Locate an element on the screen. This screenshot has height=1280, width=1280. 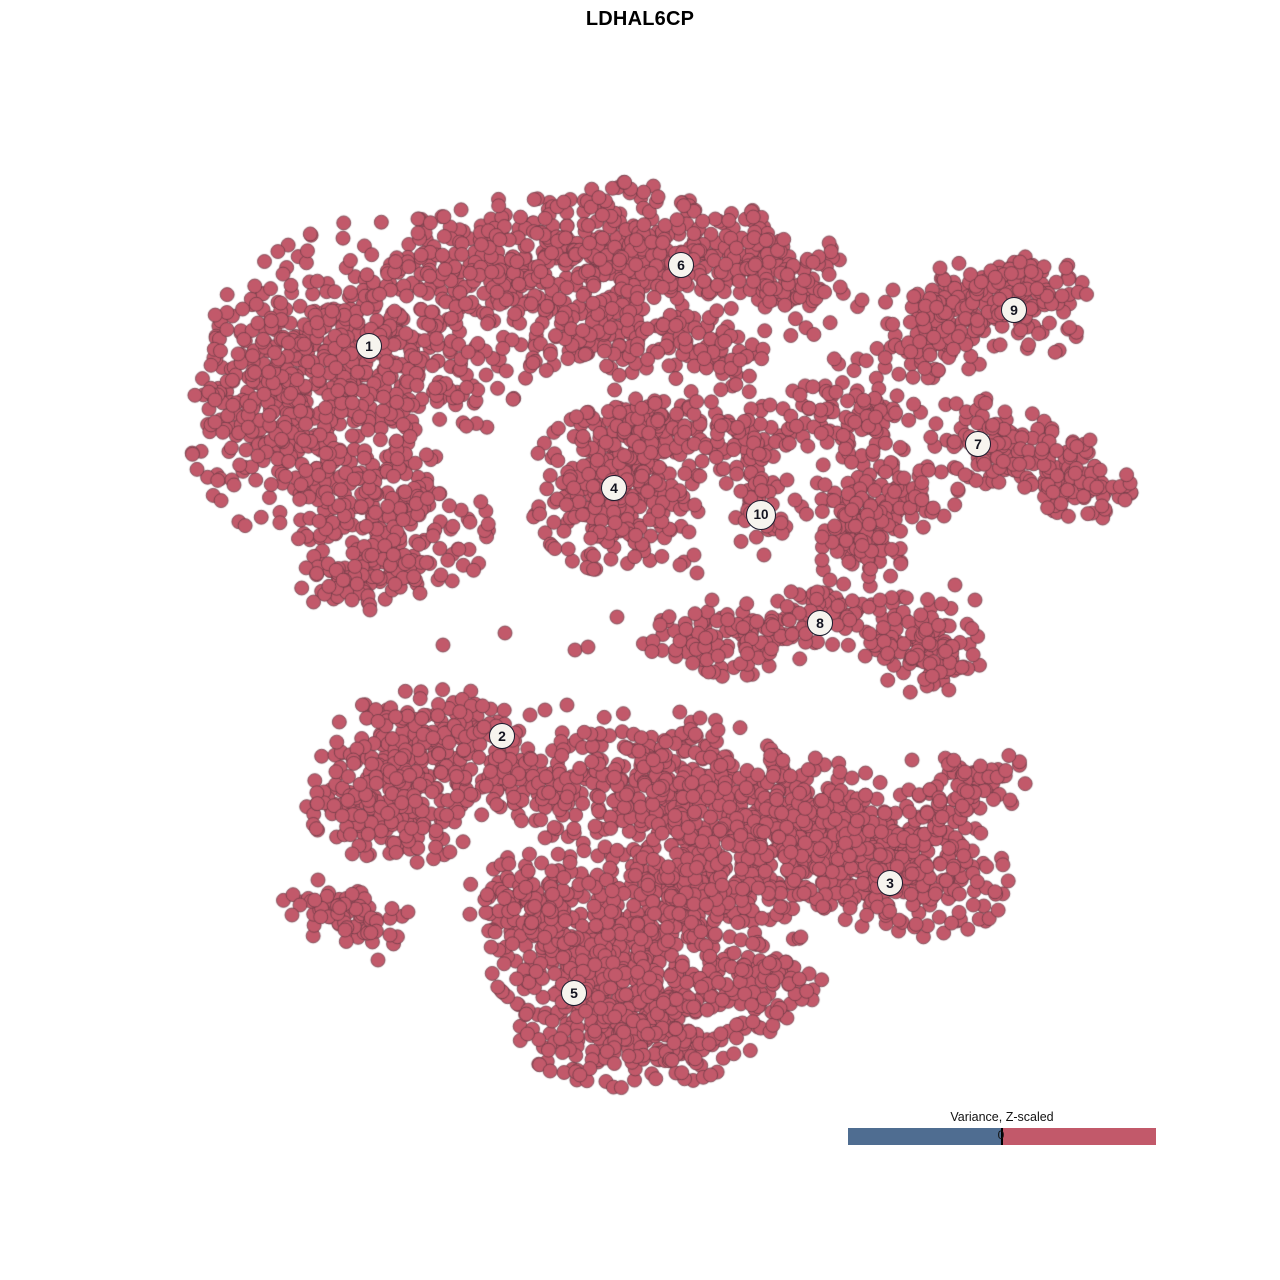
legend-zero-tick-icon is located at coordinates (1002, 1136).